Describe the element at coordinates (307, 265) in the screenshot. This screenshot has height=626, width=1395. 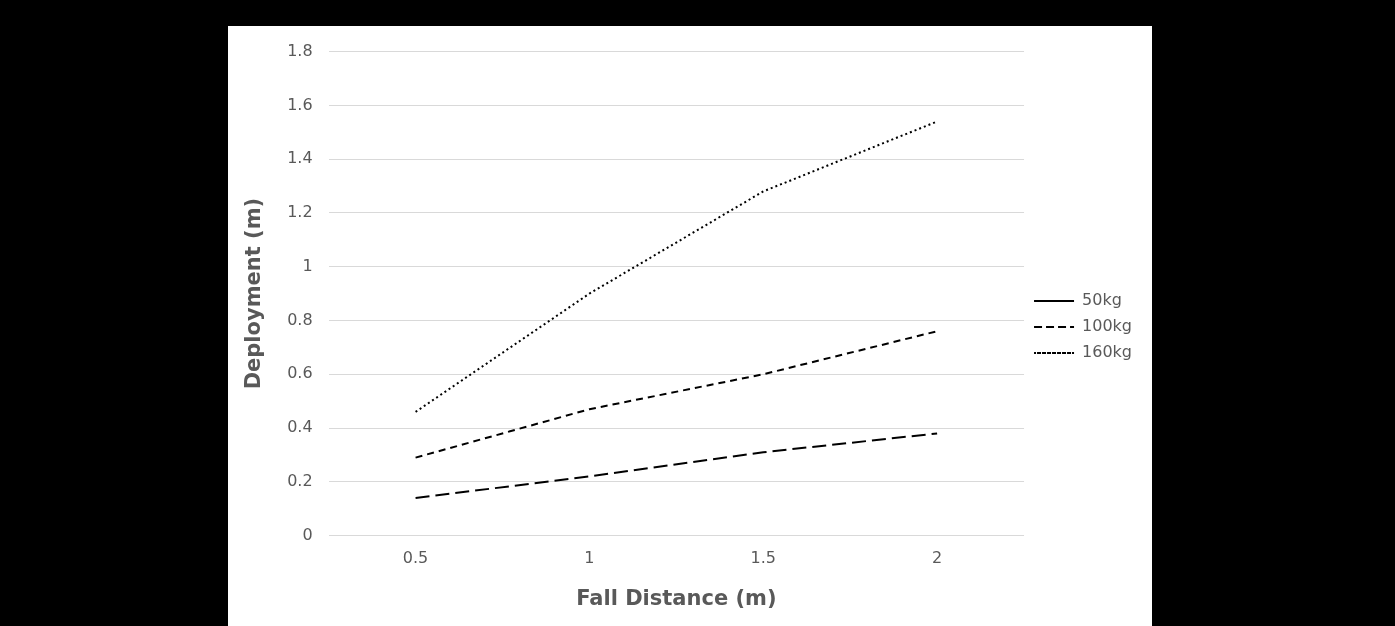
I see `y-tick-label: 1` at that location.